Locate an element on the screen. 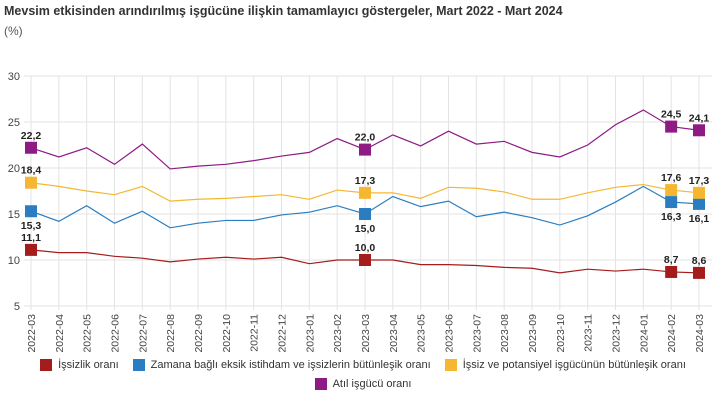  data-label: 16,3 is located at coordinates (671, 217).